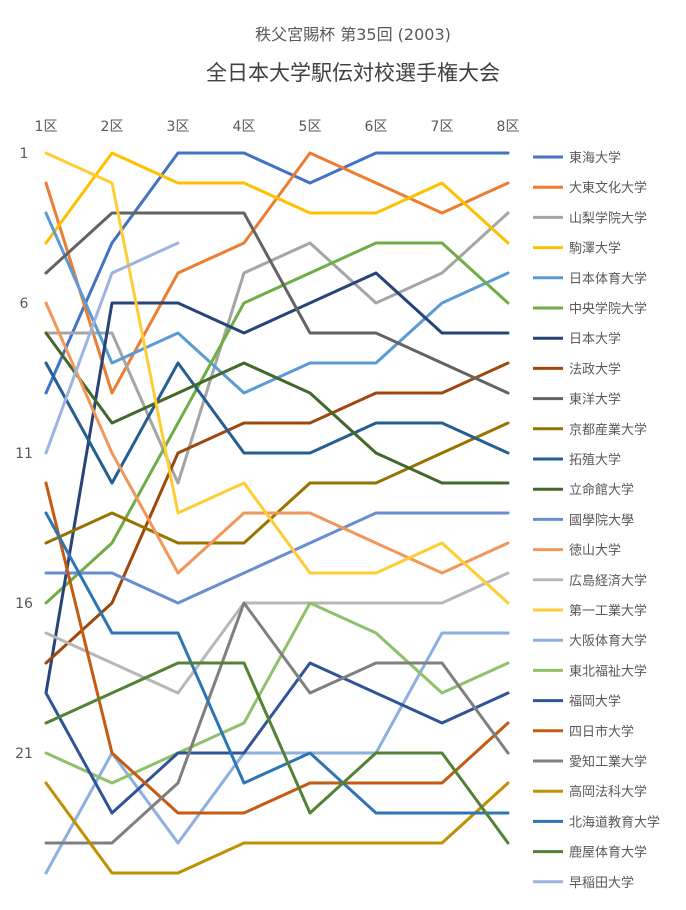  Describe the element at coordinates (595, 551) in the screenshot. I see `legend-label: 徳山大学` at that location.